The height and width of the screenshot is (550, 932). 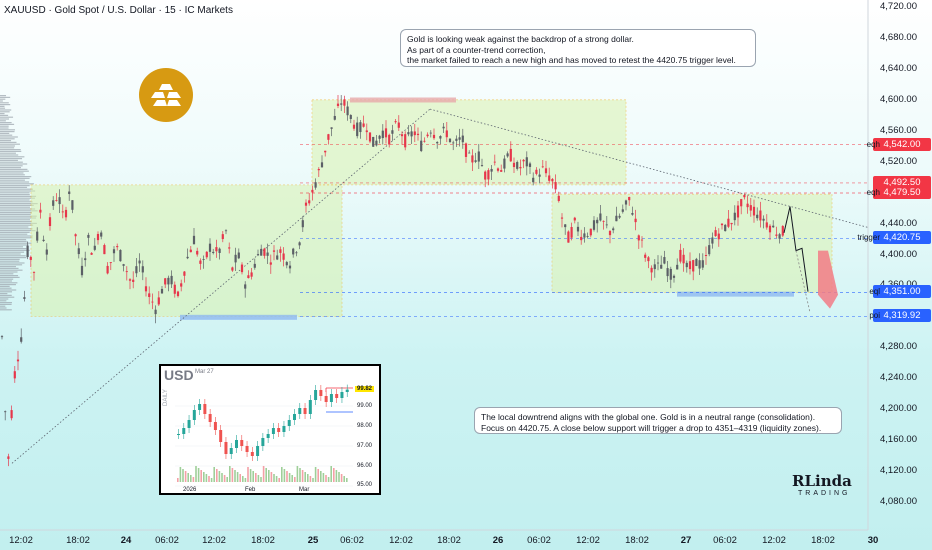 What do you see at coordinates (352, 540) in the screenshot?
I see `x-tick-label: 06:02` at bounding box center [352, 540].